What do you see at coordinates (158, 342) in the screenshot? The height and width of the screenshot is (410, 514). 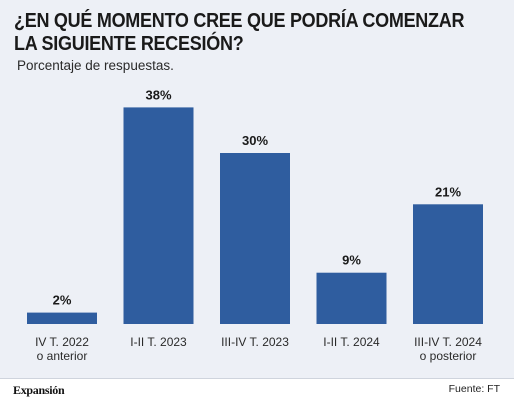 I see `category-label-1-0: I-II T. 2023` at bounding box center [158, 342].